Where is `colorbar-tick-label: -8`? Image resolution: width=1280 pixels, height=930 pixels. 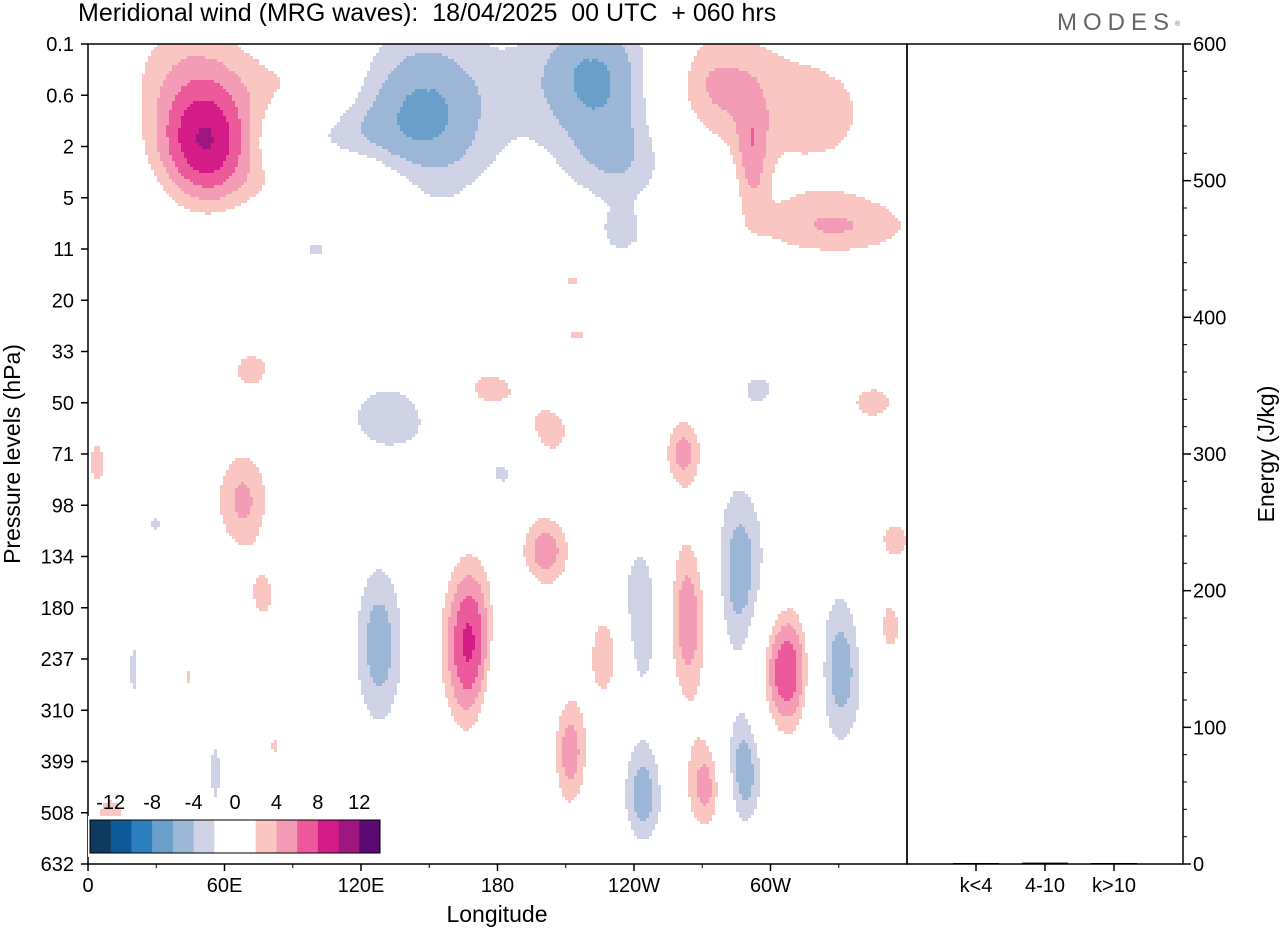
colorbar-tick-label: -8 is located at coordinates (152, 803).